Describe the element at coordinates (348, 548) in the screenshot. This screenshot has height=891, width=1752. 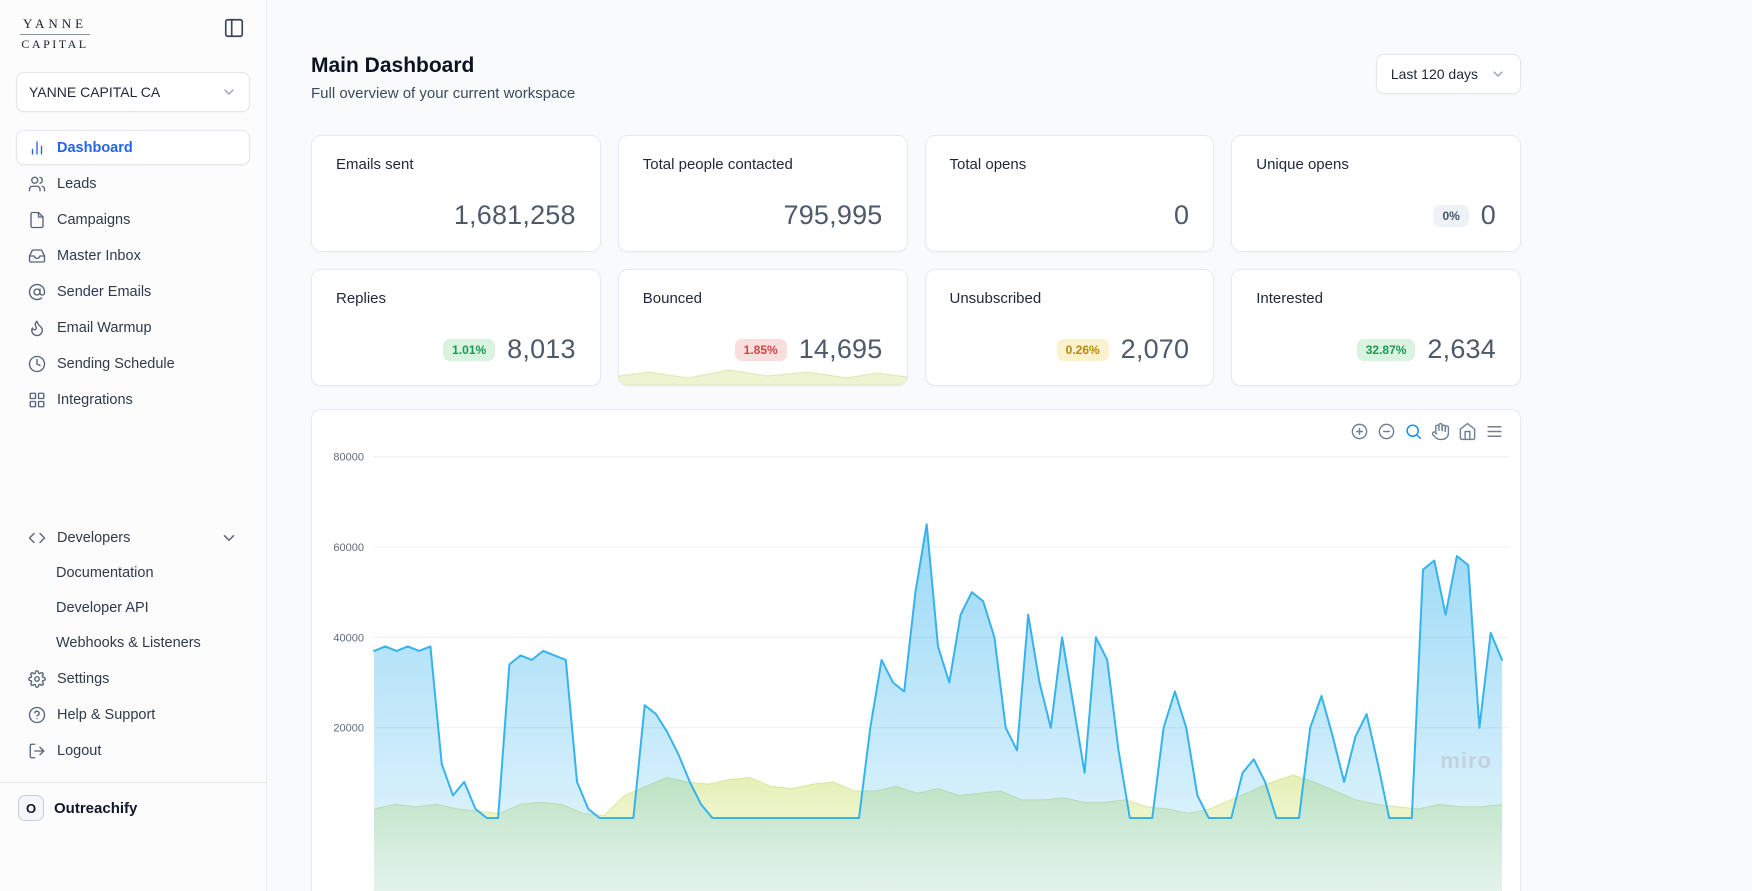
I see `svg-text: 60000` at that location.